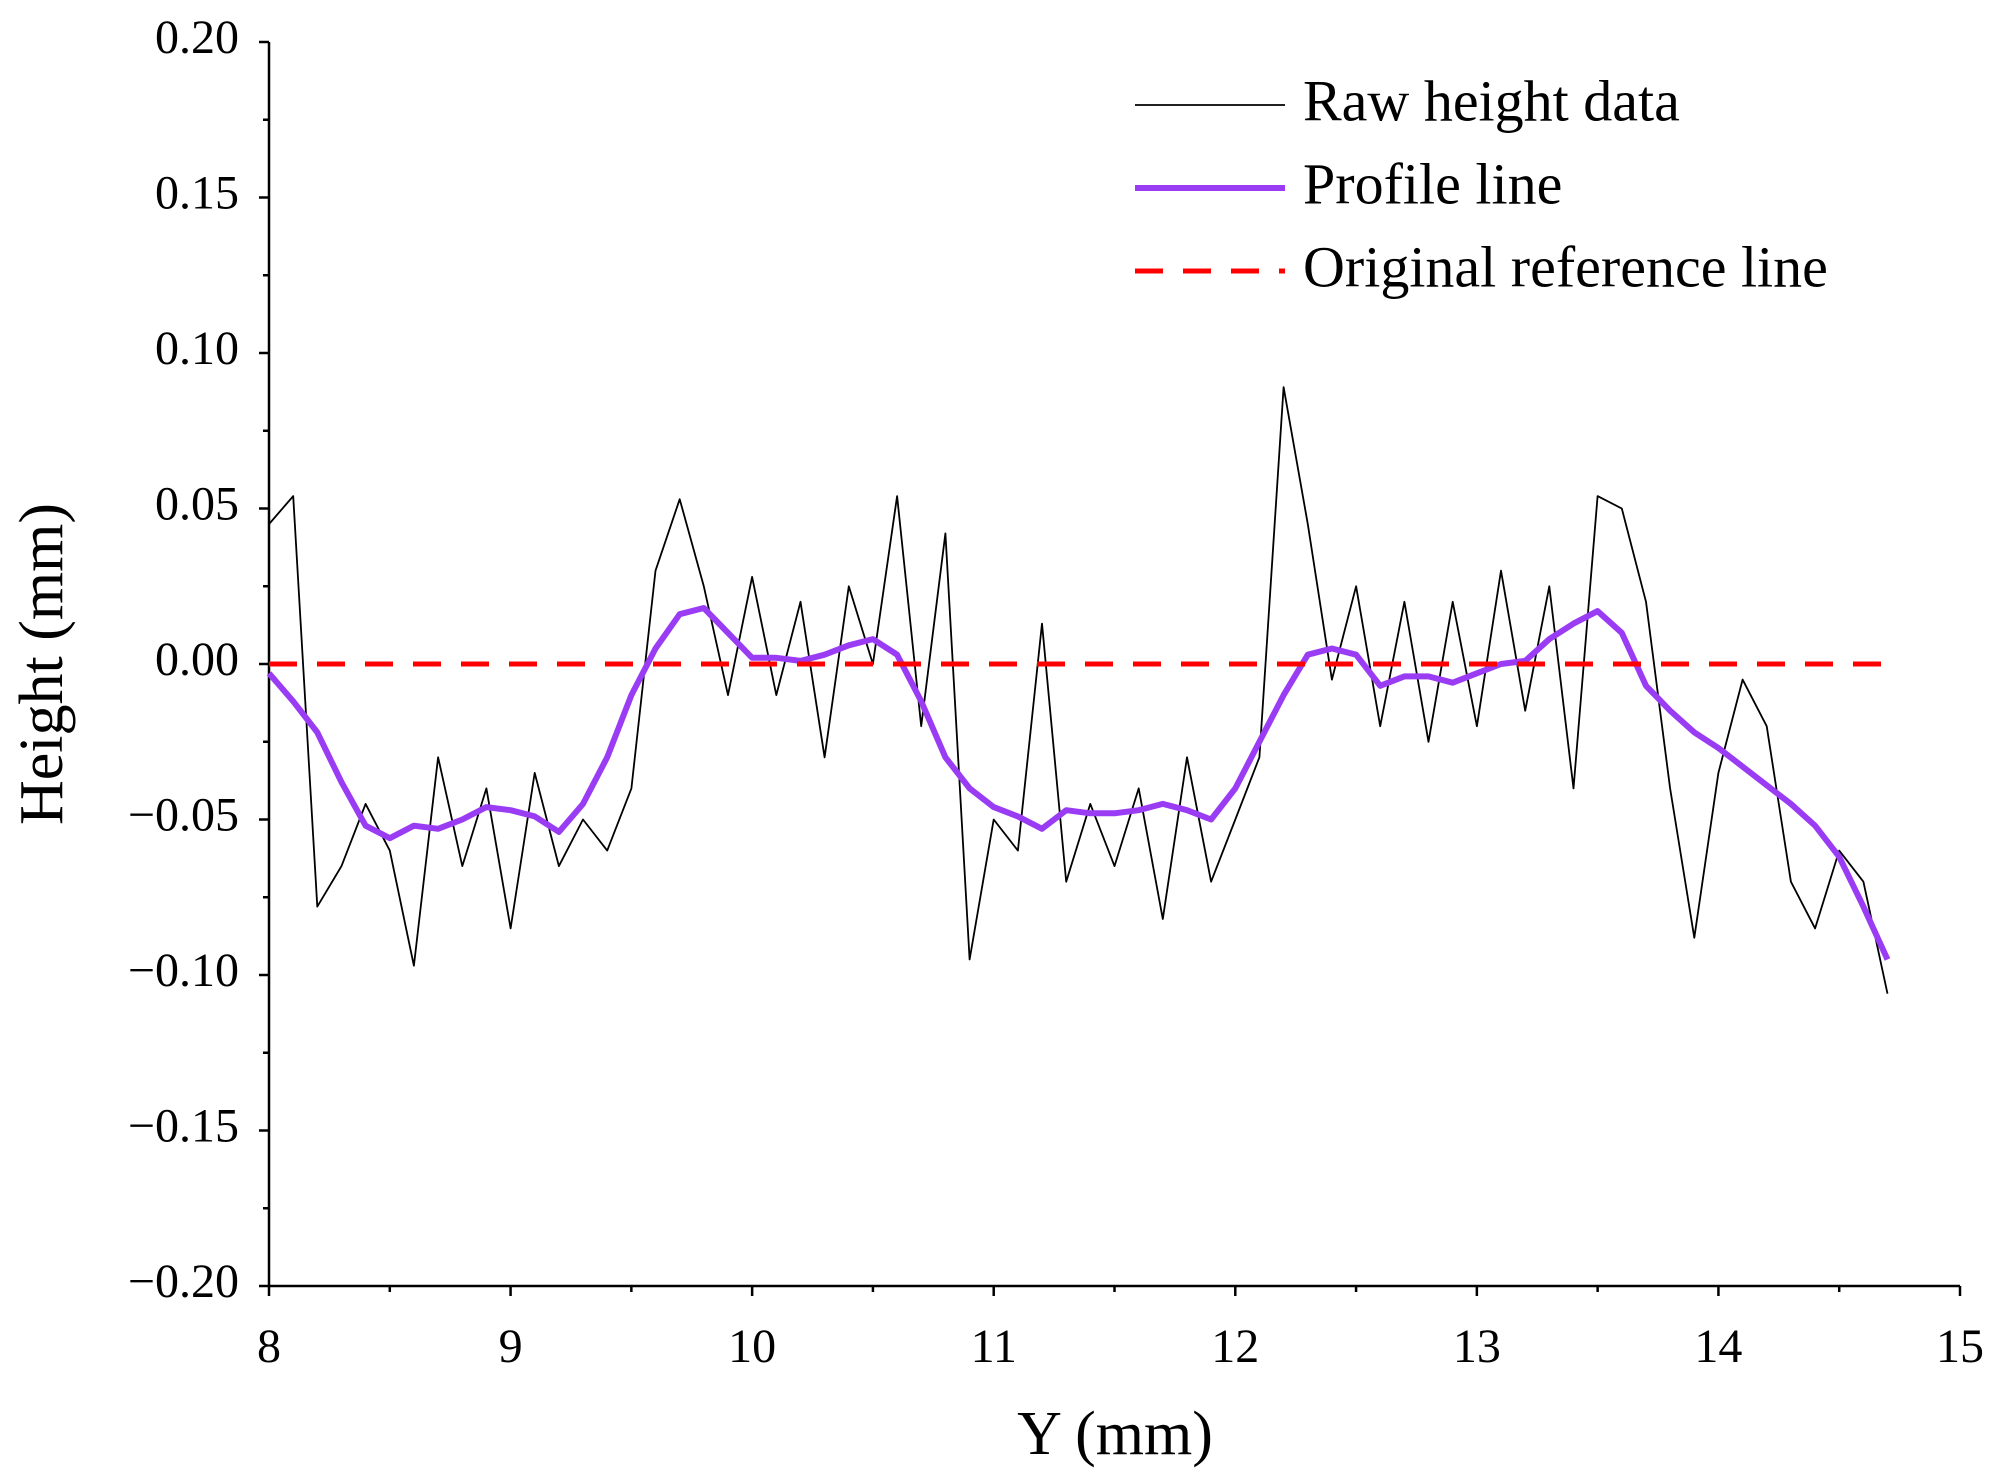 The height and width of the screenshot is (1479, 1998). I want to click on legend-label: Original reference line, so click(1565, 266).